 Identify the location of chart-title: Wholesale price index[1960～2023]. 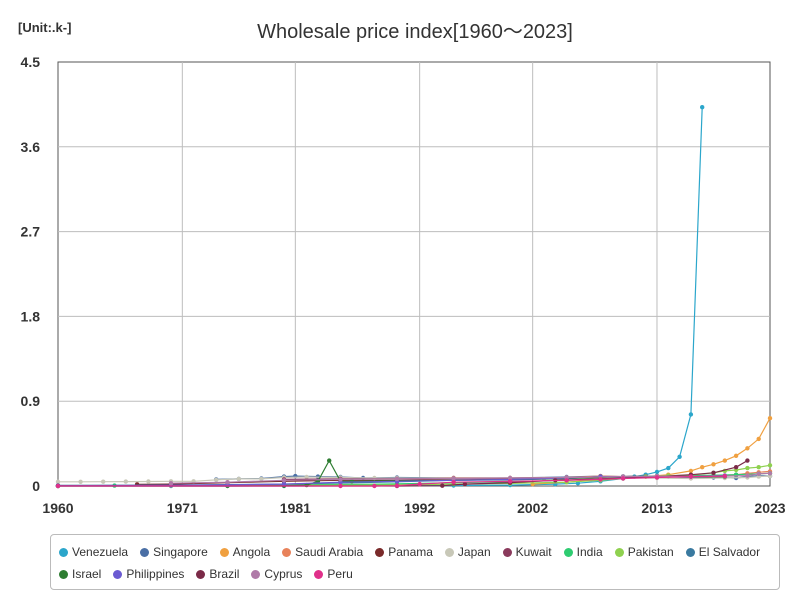
(415, 32).